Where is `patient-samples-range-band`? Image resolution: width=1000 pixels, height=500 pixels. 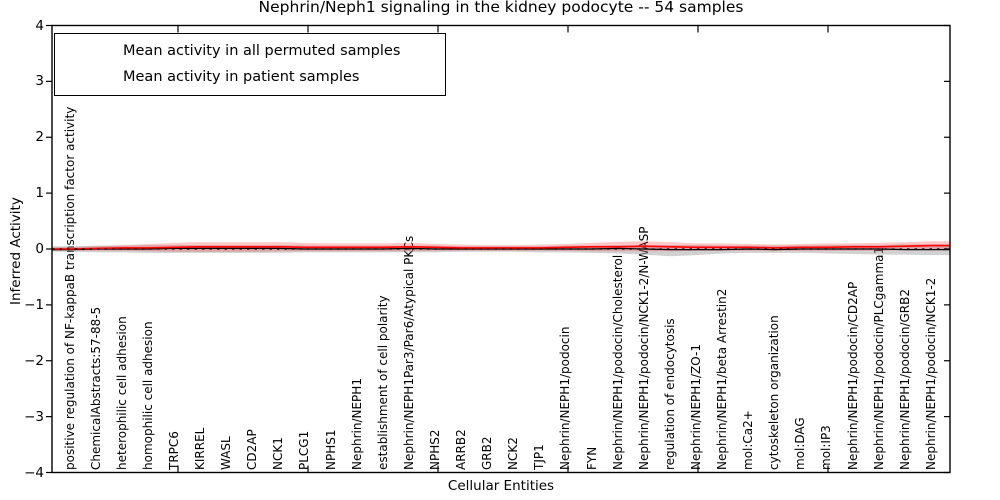 patient-samples-range-band is located at coordinates (501, 246).